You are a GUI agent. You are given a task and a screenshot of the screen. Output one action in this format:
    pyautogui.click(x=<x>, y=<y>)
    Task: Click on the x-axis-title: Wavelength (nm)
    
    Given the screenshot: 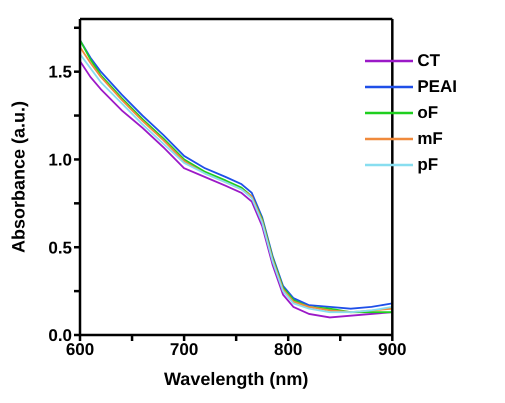 What is the action you would take?
    pyautogui.click(x=236, y=379)
    